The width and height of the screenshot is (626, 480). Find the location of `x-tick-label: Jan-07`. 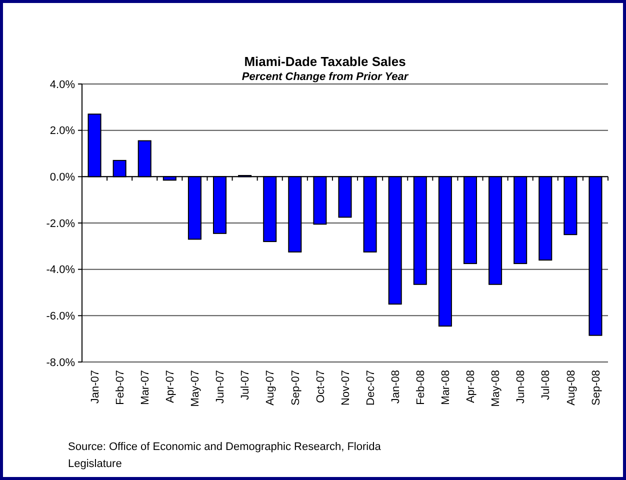

x-tick-label: Jan-07 is located at coordinates (95, 387).